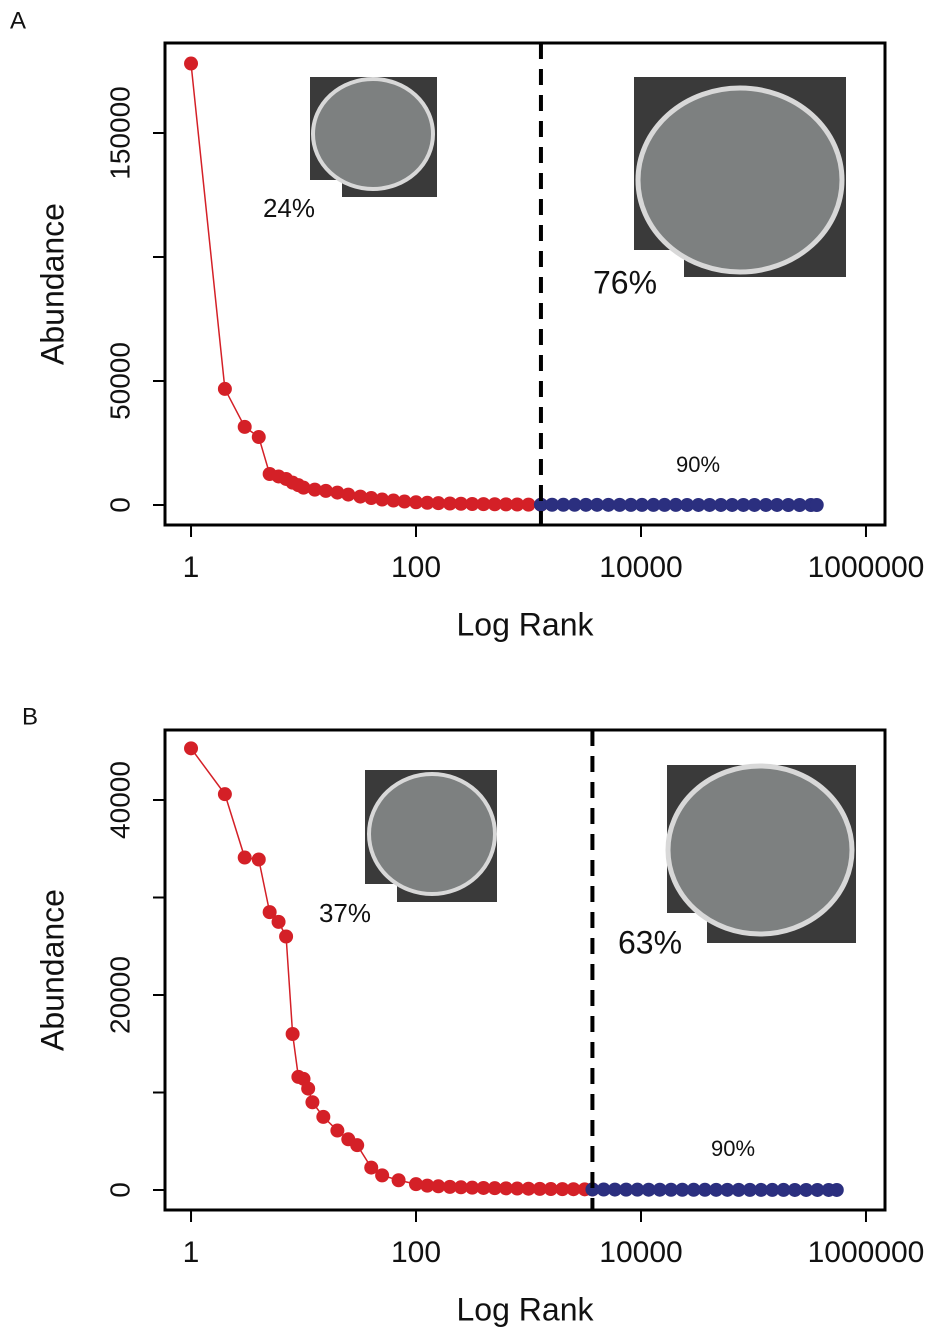 This screenshot has height=1334, width=929. Describe the element at coordinates (345, 913) in the screenshot. I see `annotation: 37%` at that location.